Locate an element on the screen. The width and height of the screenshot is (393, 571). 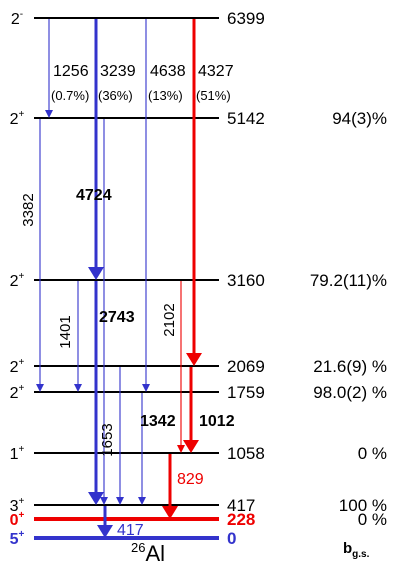
transition-energy-label: 1342 is located at coordinates (158, 421).